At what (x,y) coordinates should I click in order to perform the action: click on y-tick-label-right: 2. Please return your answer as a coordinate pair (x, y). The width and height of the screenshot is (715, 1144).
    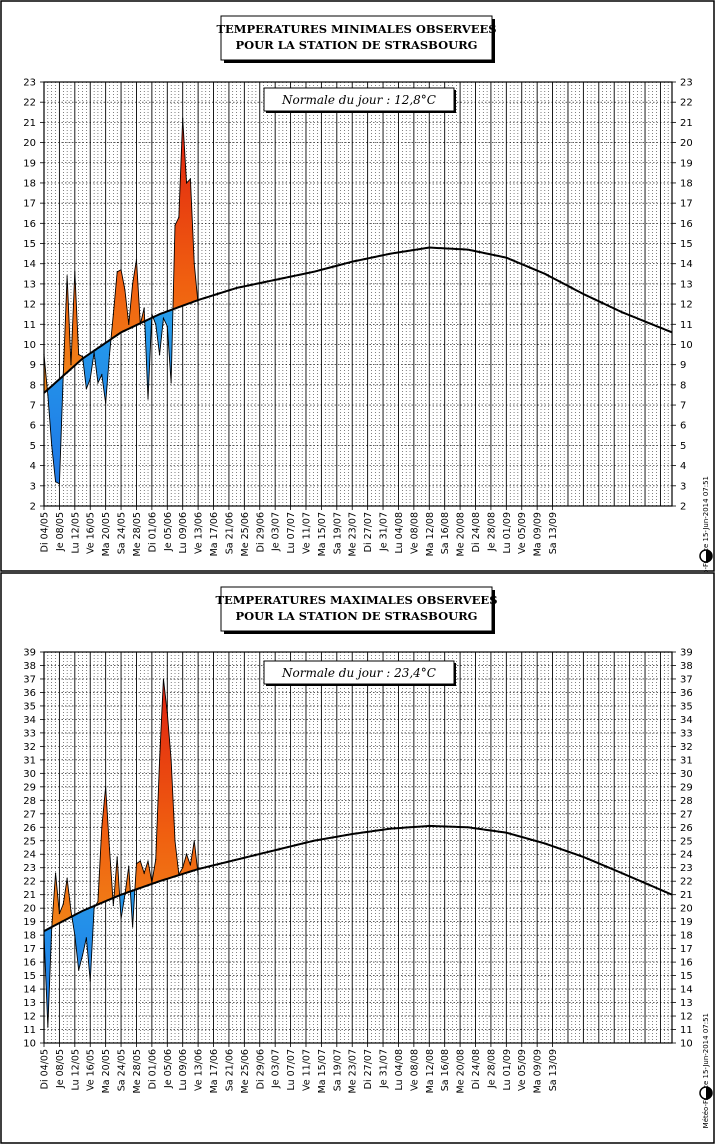
    Looking at the image, I should click on (683, 507).